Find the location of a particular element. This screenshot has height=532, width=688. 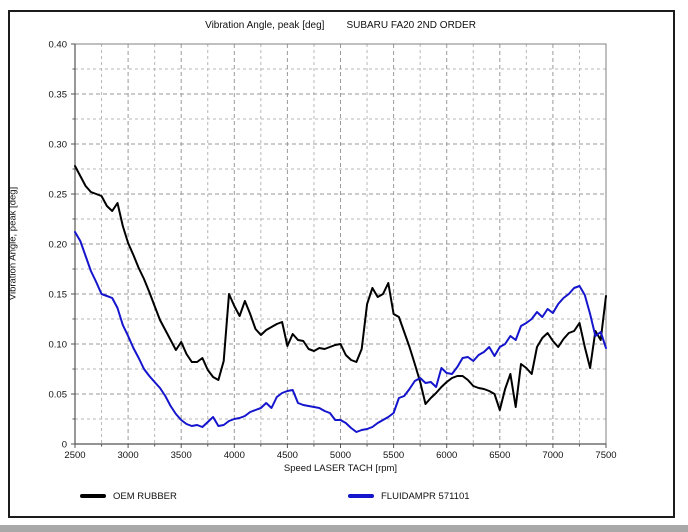

y-tick-label: 0.35 is located at coordinates (58, 94).